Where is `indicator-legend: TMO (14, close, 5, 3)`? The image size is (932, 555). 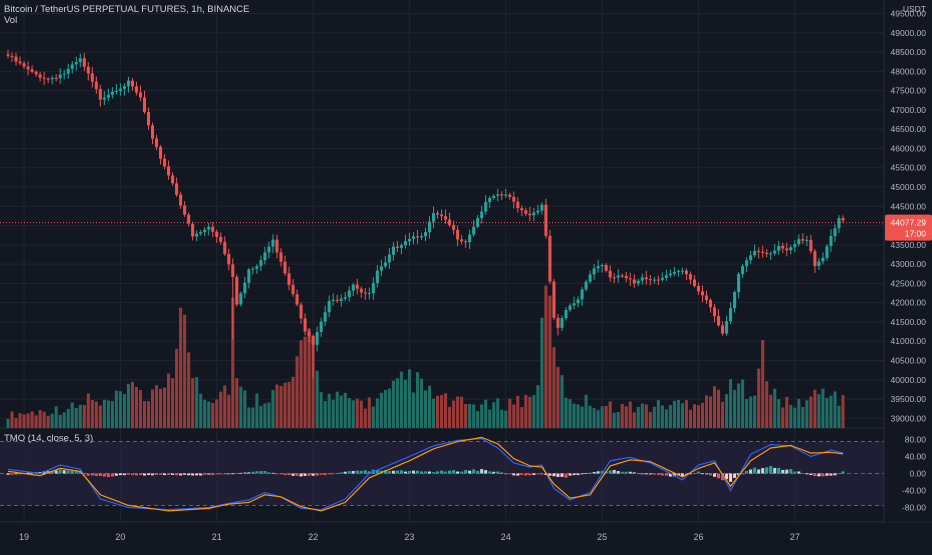 indicator-legend: TMO (14, close, 5, 3) is located at coordinates (49, 438).